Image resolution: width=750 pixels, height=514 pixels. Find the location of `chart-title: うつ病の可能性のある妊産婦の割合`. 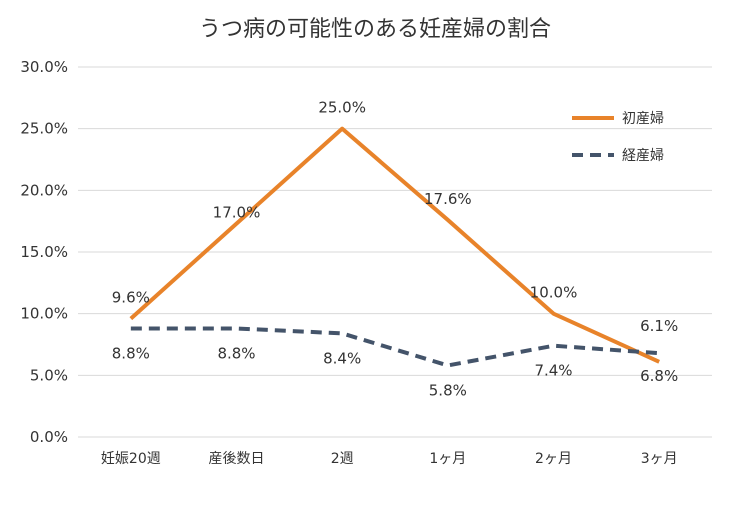

chart-title: うつ病の可能性のある妊産婦の割合 is located at coordinates (375, 29).